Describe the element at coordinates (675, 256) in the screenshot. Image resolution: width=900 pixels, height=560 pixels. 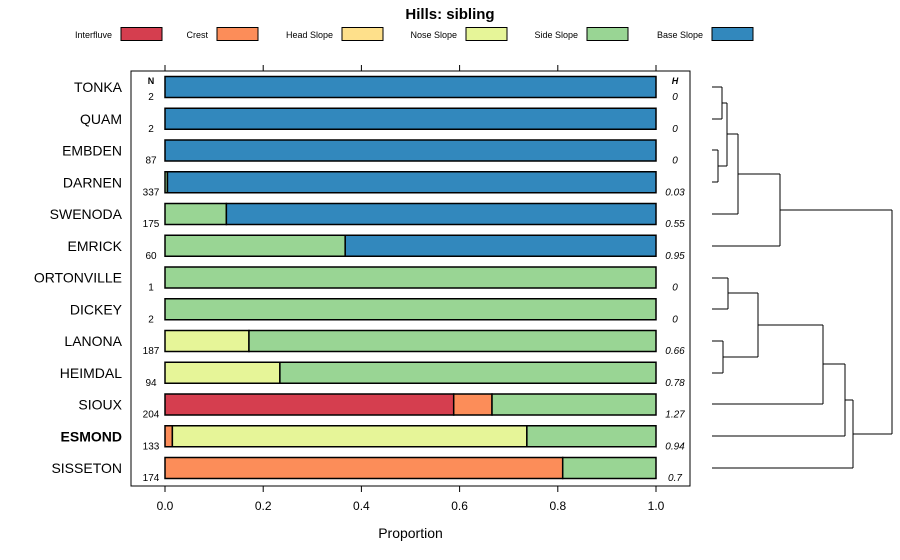
I see `h-value: 0.95` at that location.